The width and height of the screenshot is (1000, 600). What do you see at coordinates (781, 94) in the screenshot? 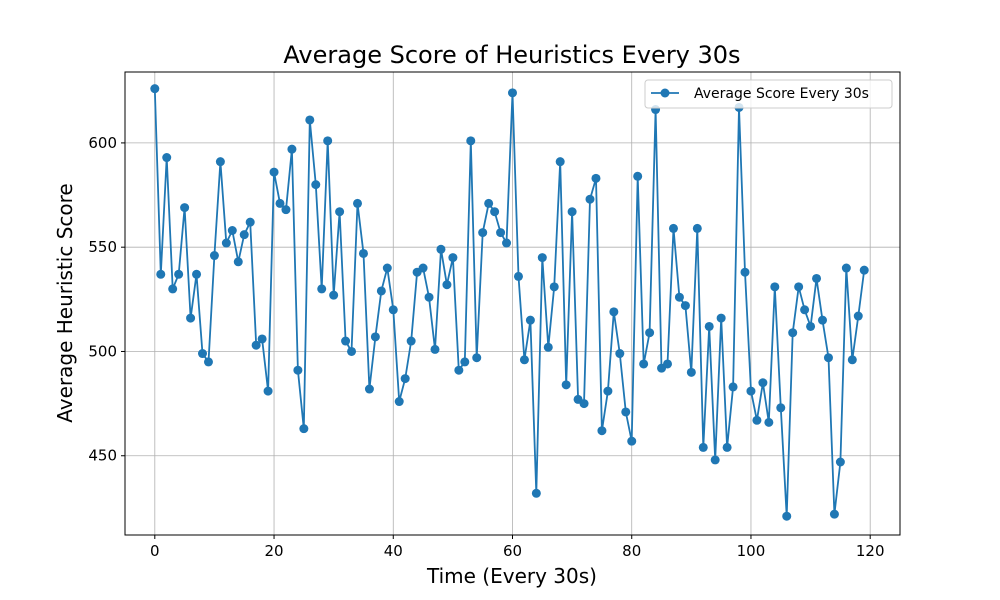
I see `legend-label: Average Score Every 30s` at bounding box center [781, 94].